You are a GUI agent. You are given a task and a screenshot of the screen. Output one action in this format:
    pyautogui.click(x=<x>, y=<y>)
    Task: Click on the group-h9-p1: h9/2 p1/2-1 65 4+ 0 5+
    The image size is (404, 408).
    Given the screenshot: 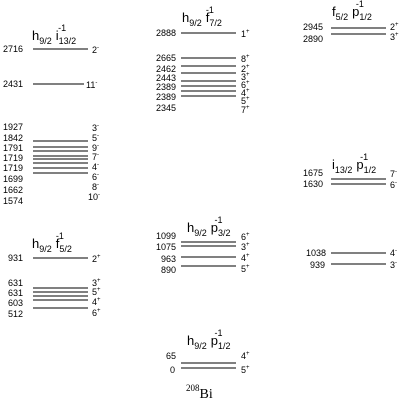 What is the action you would take?
    pyautogui.click(x=208, y=351)
    